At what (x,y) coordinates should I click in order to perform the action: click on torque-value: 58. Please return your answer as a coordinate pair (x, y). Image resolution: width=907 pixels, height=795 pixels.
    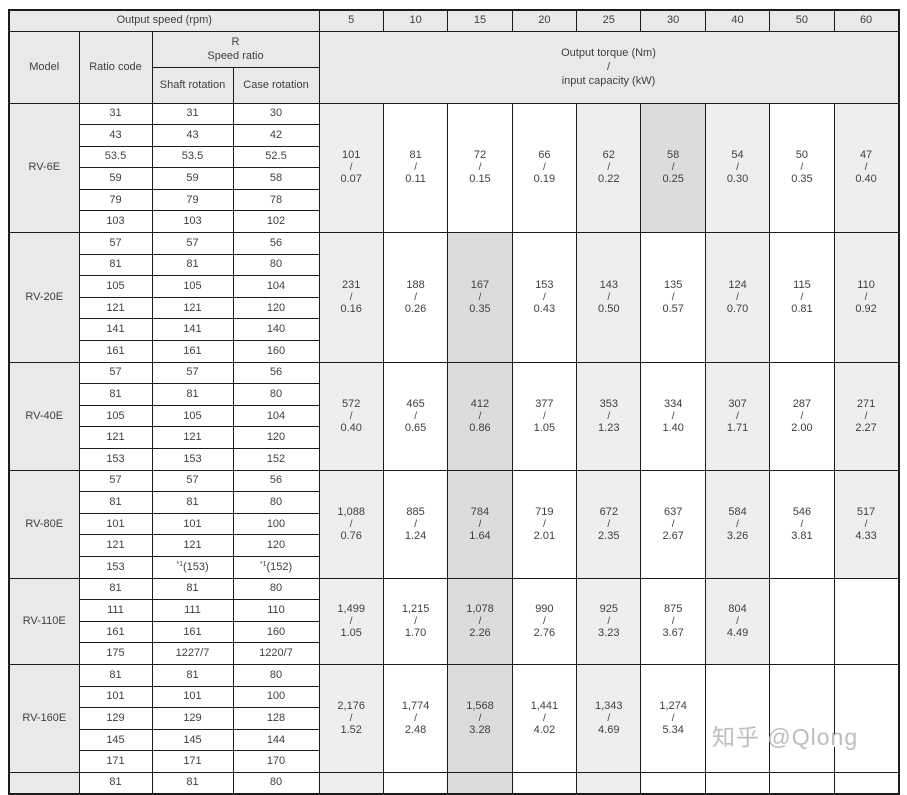
    Looking at the image, I should click on (673, 155).